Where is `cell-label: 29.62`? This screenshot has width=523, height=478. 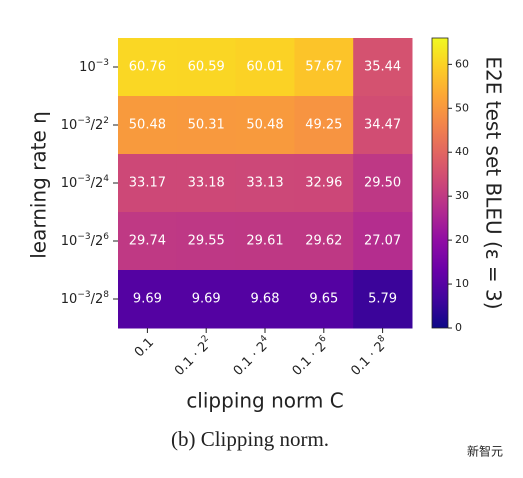 cell-label: 29.62 is located at coordinates (323, 241).